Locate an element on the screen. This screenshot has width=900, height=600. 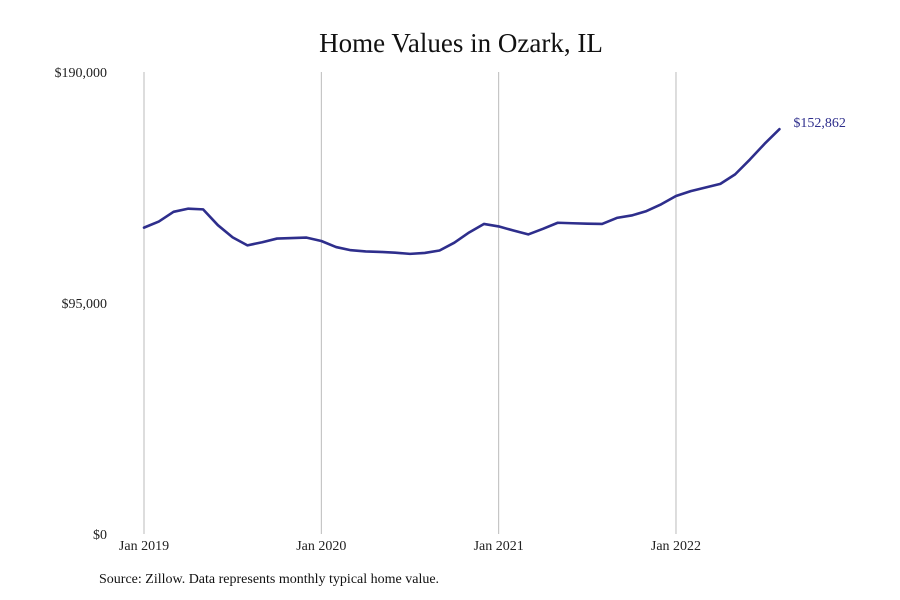
chart-title: Home Values in Ozark, IL is located at coordinates (461, 43).